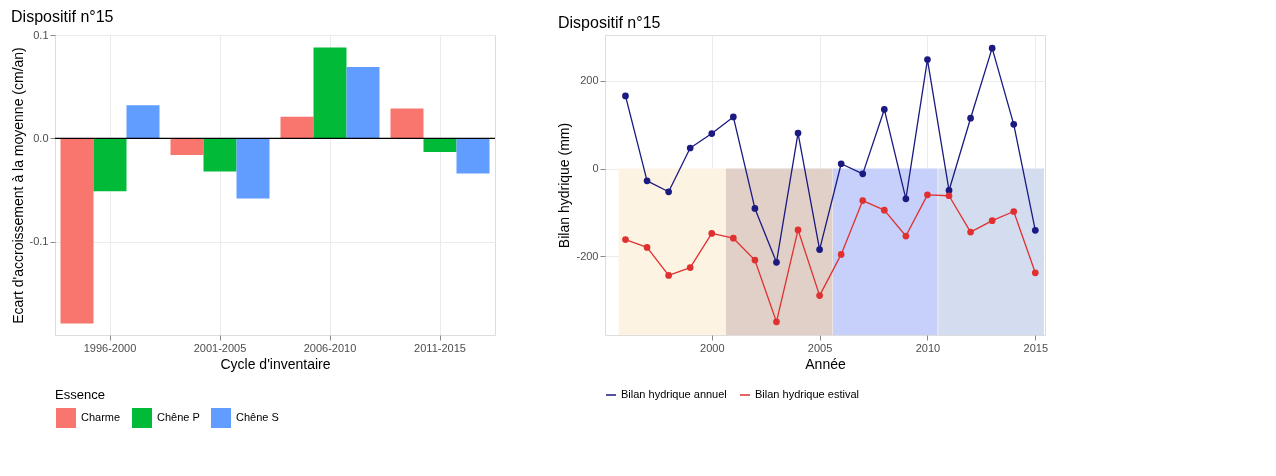 Image resolution: width=1276 pixels, height=476 pixels. Describe the element at coordinates (330, 347) in the screenshot. I see `x-tick-label: 2006-2010` at that location.